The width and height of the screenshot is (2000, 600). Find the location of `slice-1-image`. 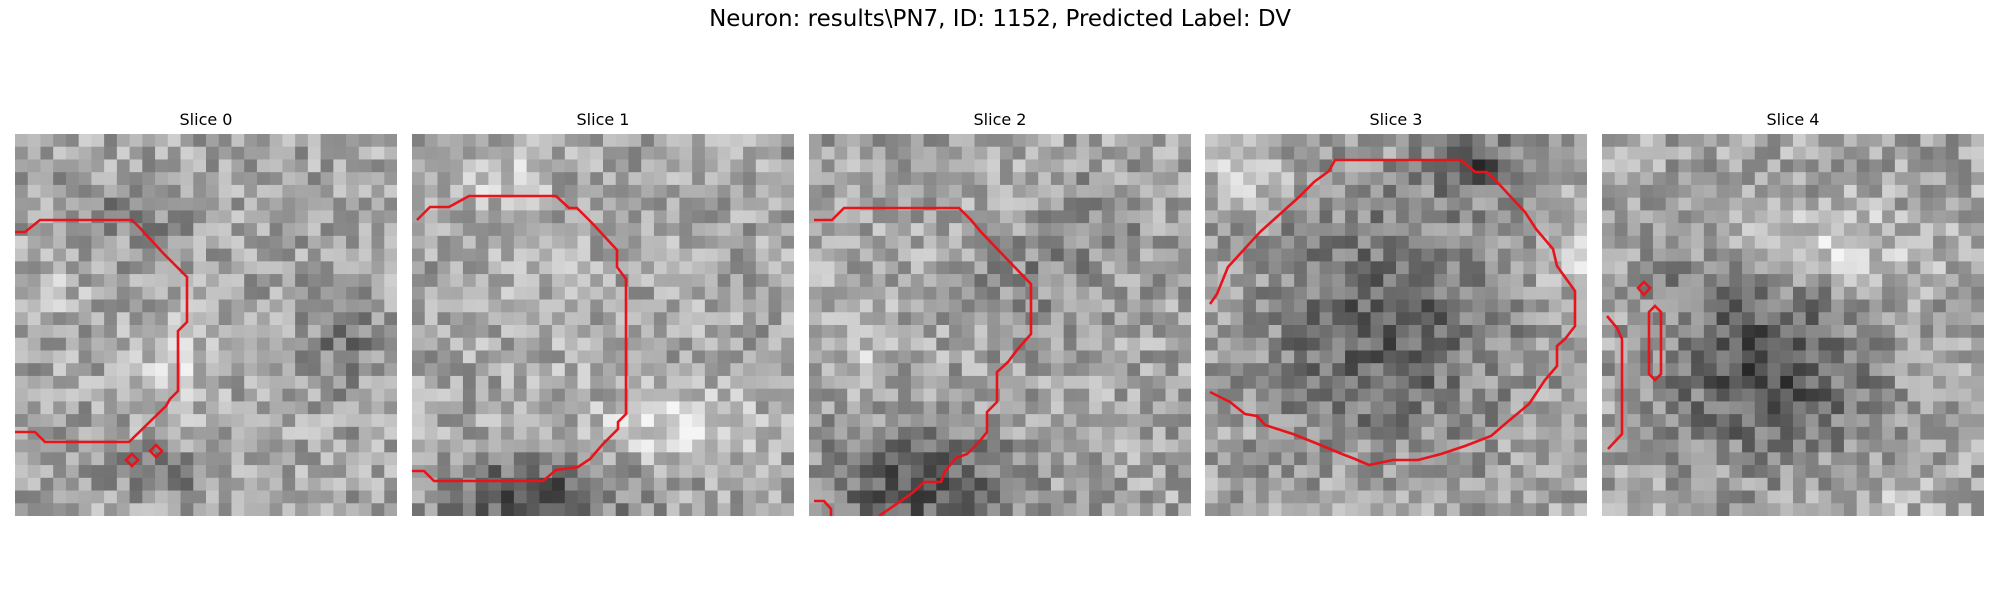

slice-1-image is located at coordinates (603, 325).